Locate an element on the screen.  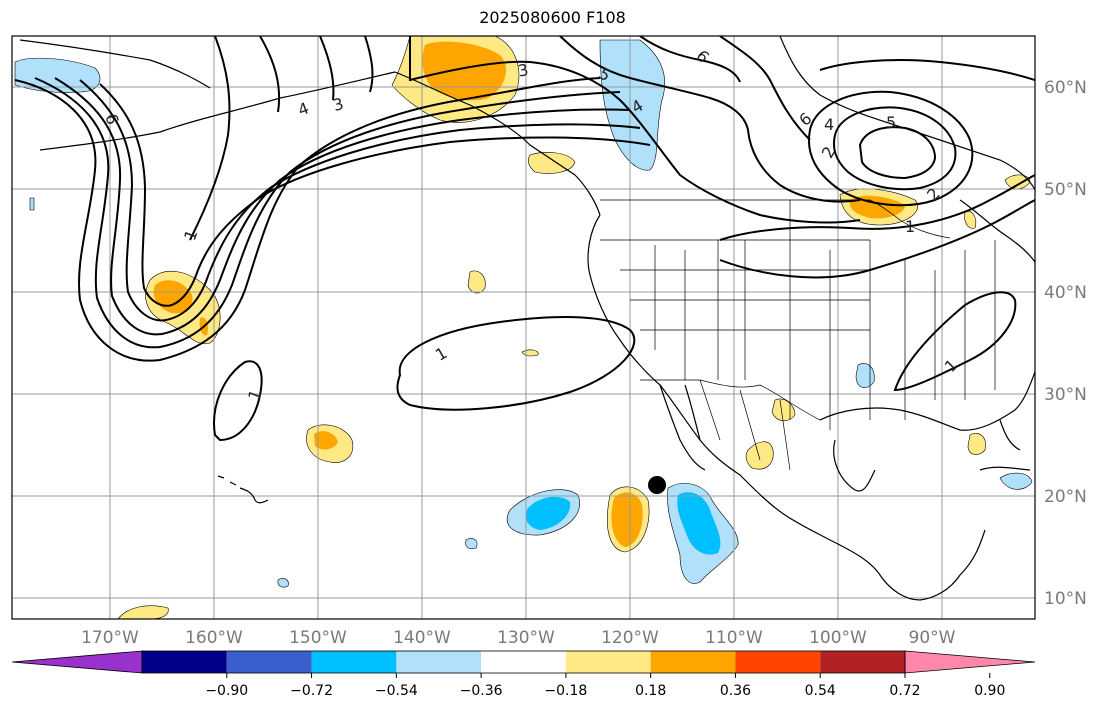
coast-gulf is located at coordinates (927, 431).